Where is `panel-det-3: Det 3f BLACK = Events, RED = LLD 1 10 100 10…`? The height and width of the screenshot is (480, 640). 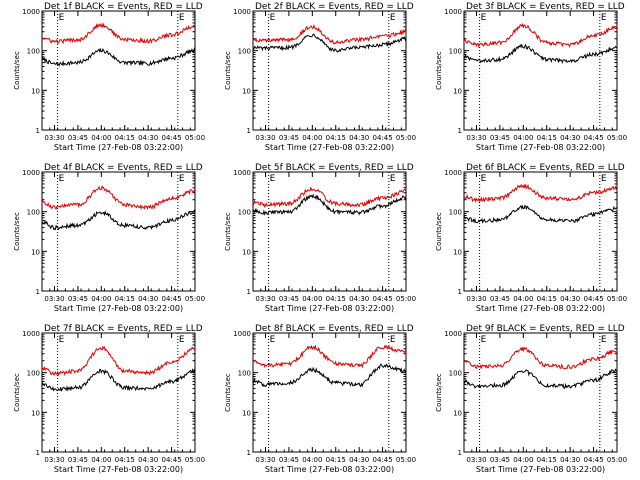
panel-det-3: Det 3f BLACK = Events, RED = LLD 1 10 100 10… is located at coordinates (531, 77).